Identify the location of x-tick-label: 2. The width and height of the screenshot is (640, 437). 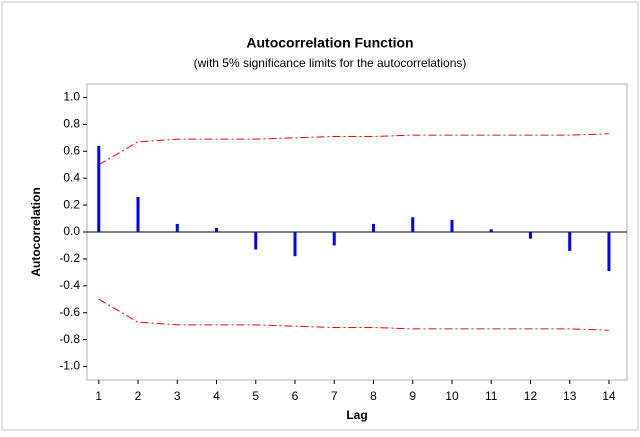
(138, 396).